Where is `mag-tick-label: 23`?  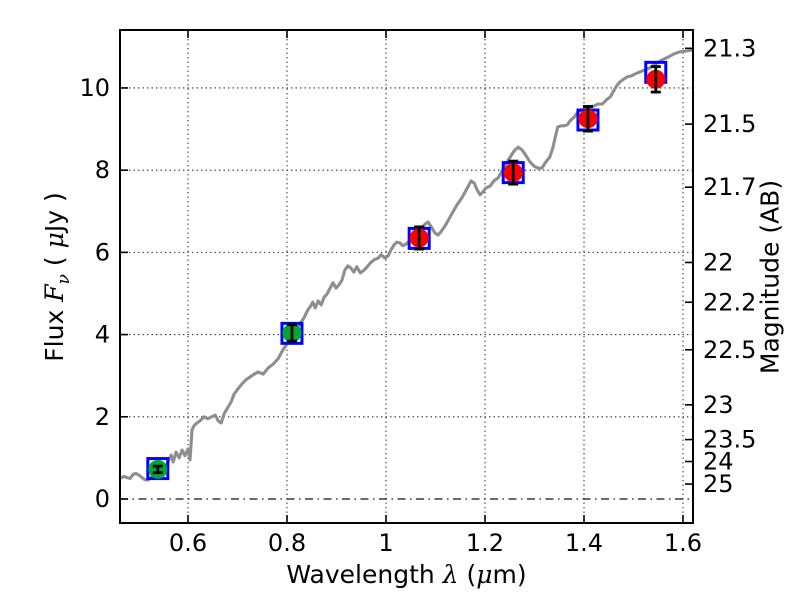 mag-tick-label: 23 is located at coordinates (718, 405).